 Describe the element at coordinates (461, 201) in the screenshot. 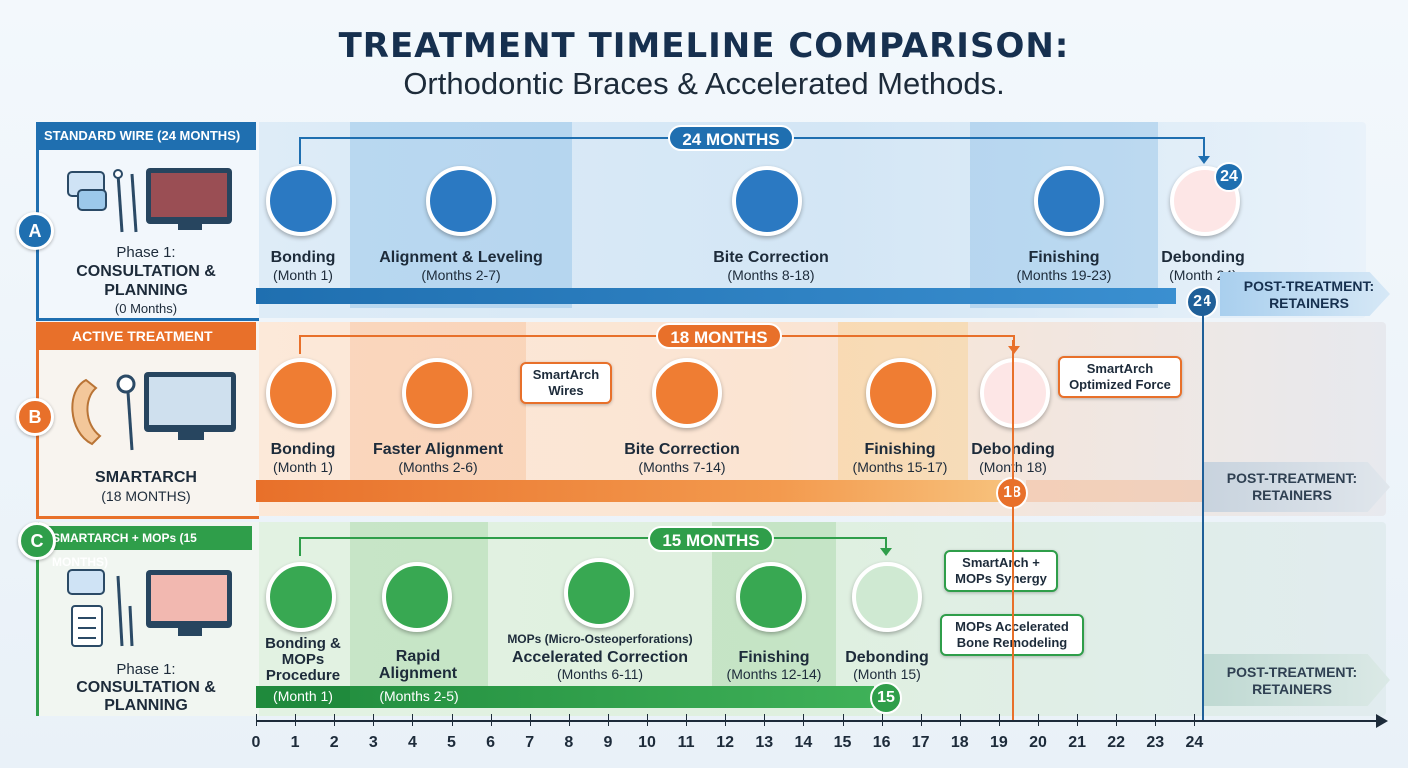

I see `row-a-alignment-icon` at that location.